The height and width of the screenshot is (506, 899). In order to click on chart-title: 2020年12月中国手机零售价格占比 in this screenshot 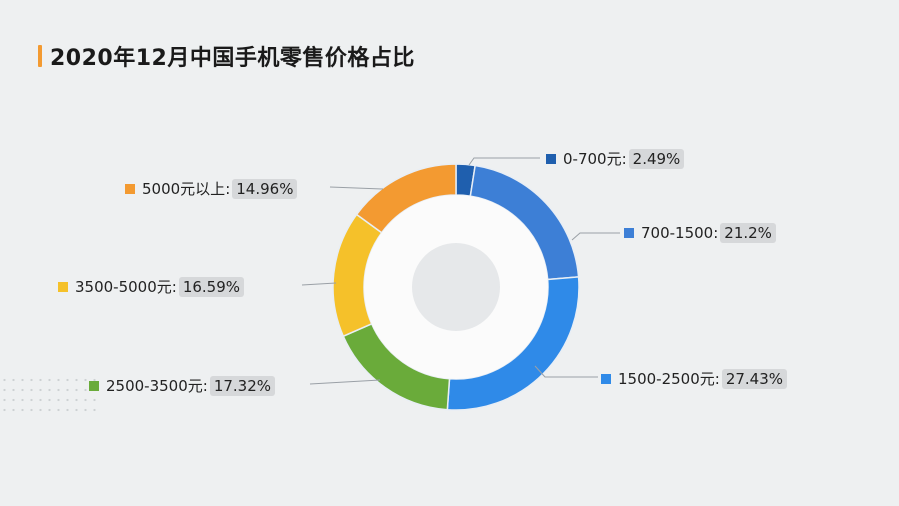, I will do `click(232, 58)`.